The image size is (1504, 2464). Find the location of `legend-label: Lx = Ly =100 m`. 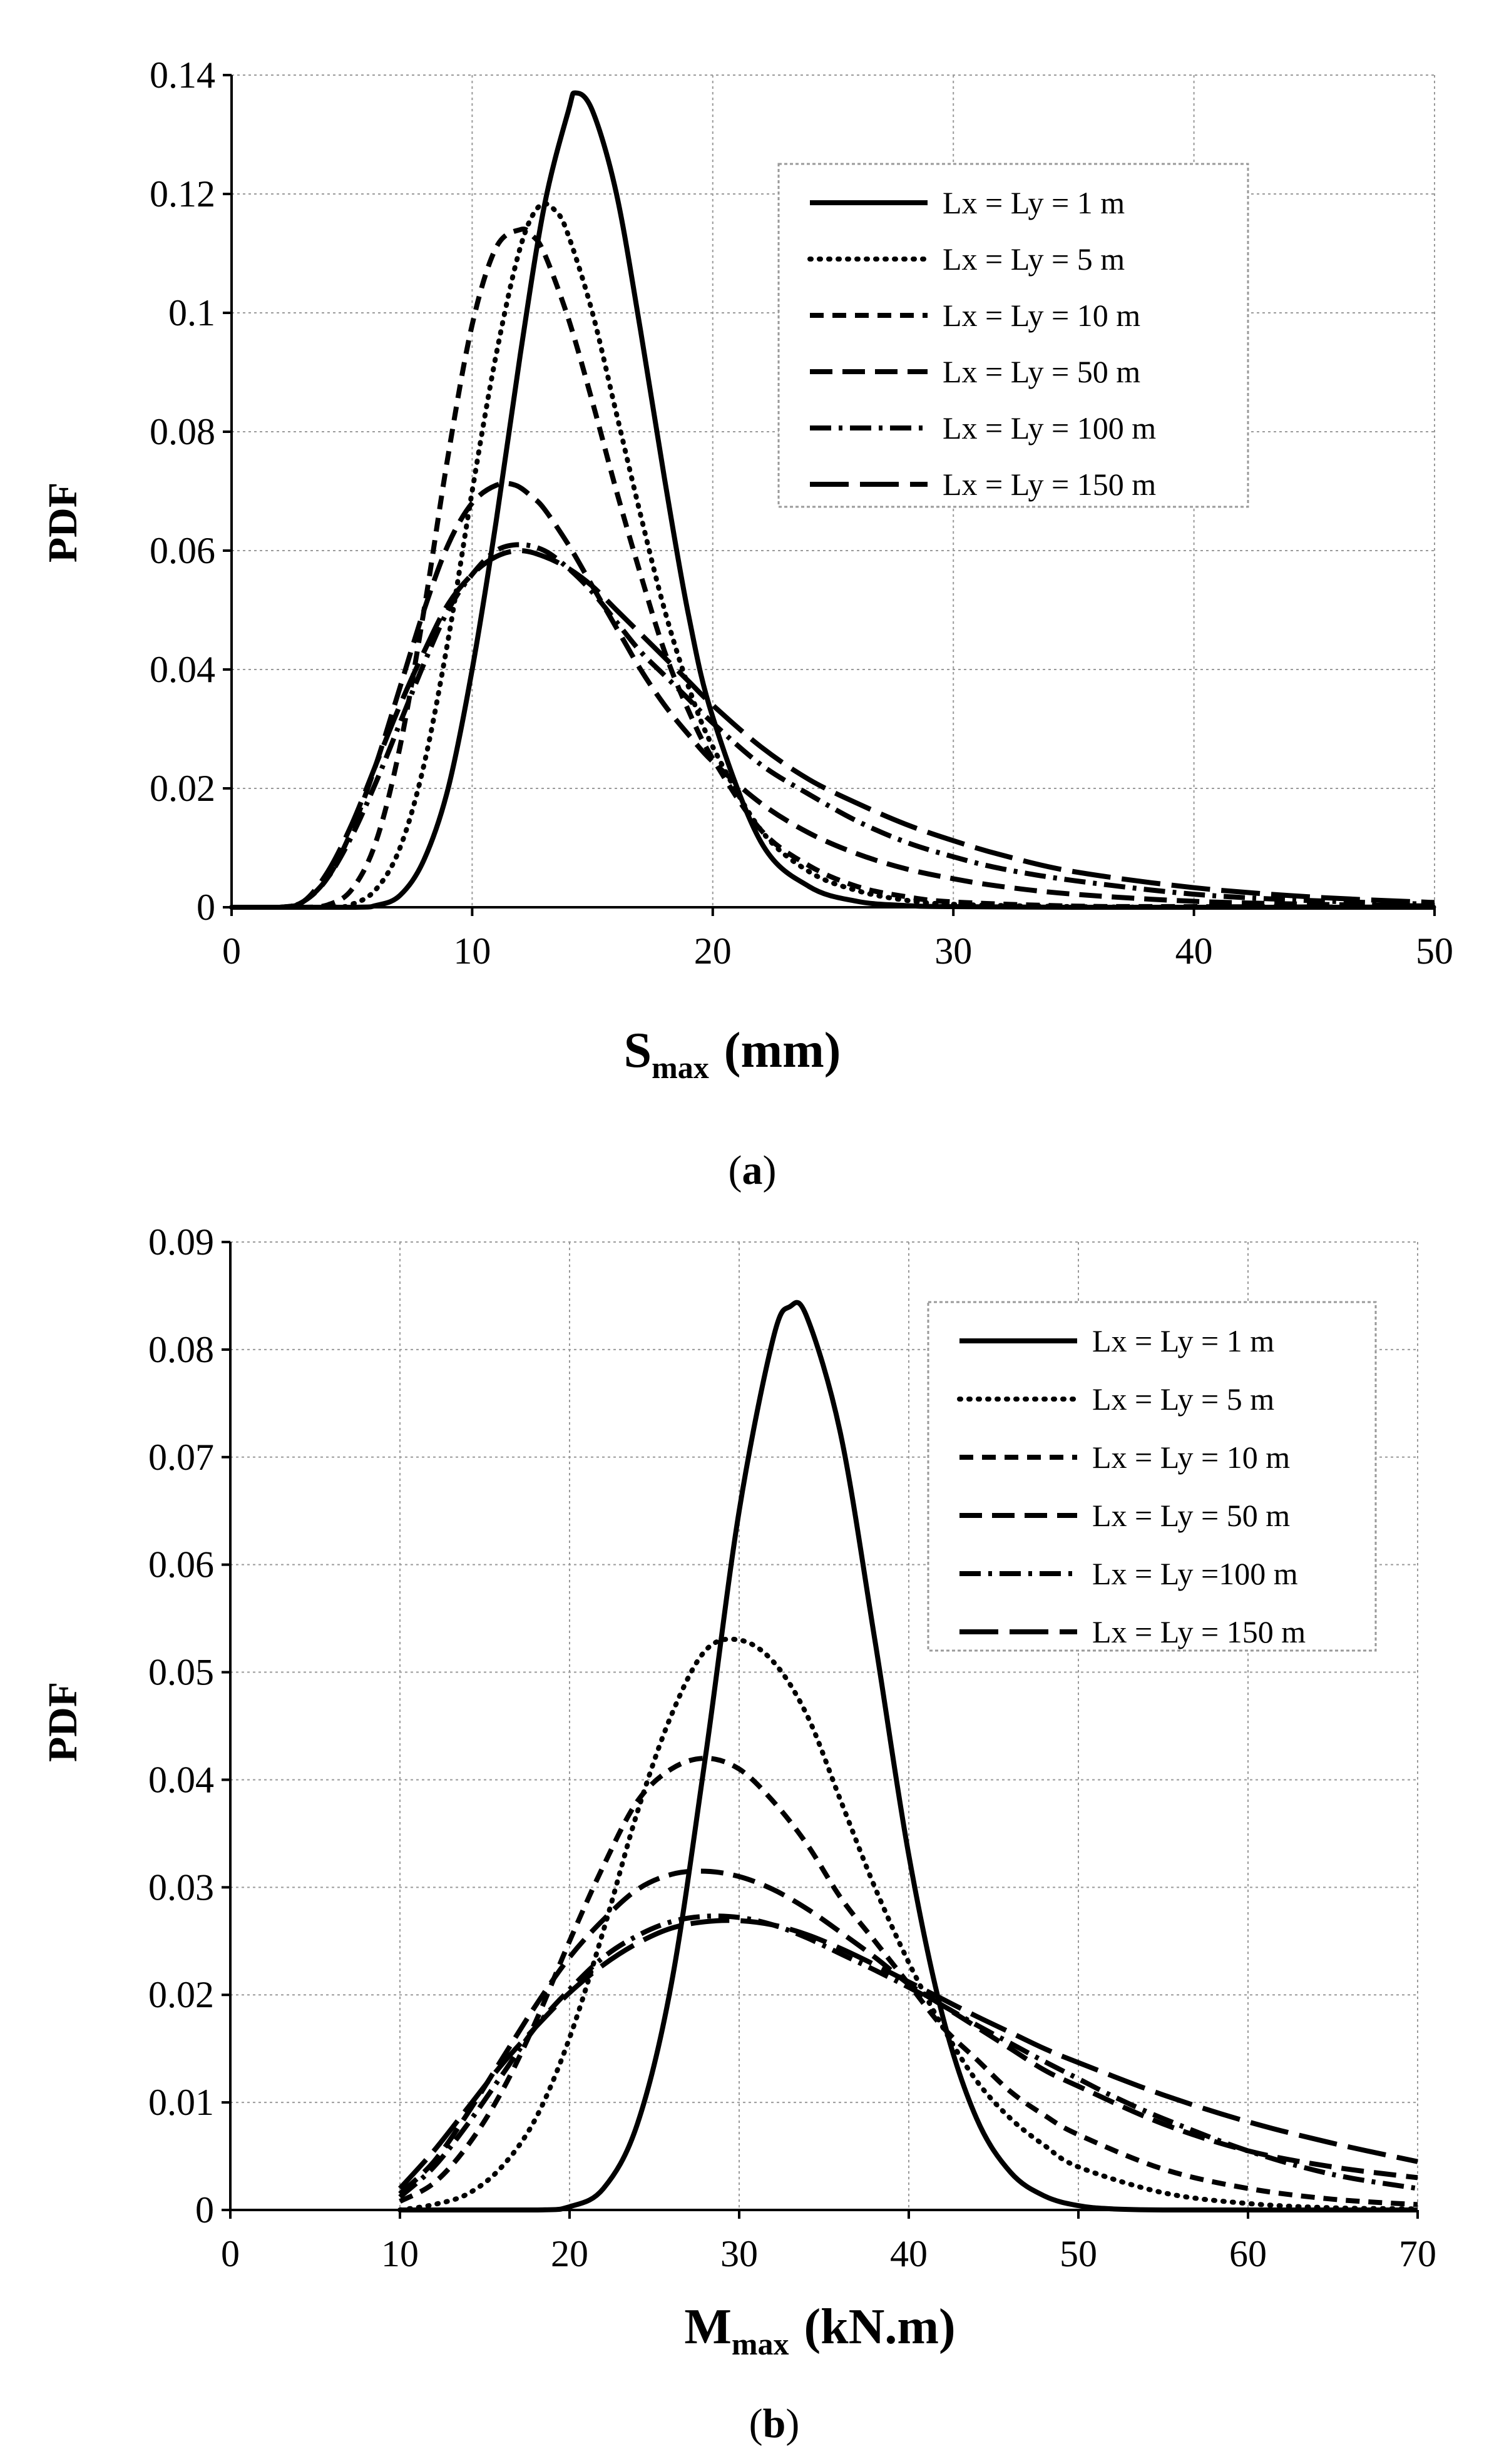

legend-label: Lx = Ly =100 m is located at coordinates (1195, 1574).